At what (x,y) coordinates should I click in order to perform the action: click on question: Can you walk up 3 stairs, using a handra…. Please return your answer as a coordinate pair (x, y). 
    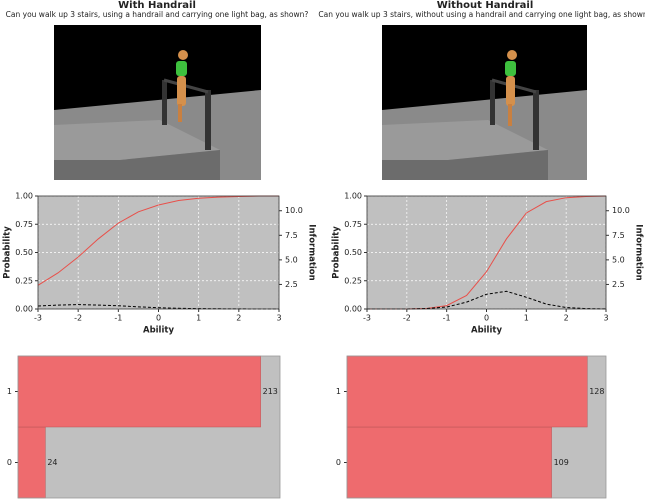
    Looking at the image, I should click on (157, 14).